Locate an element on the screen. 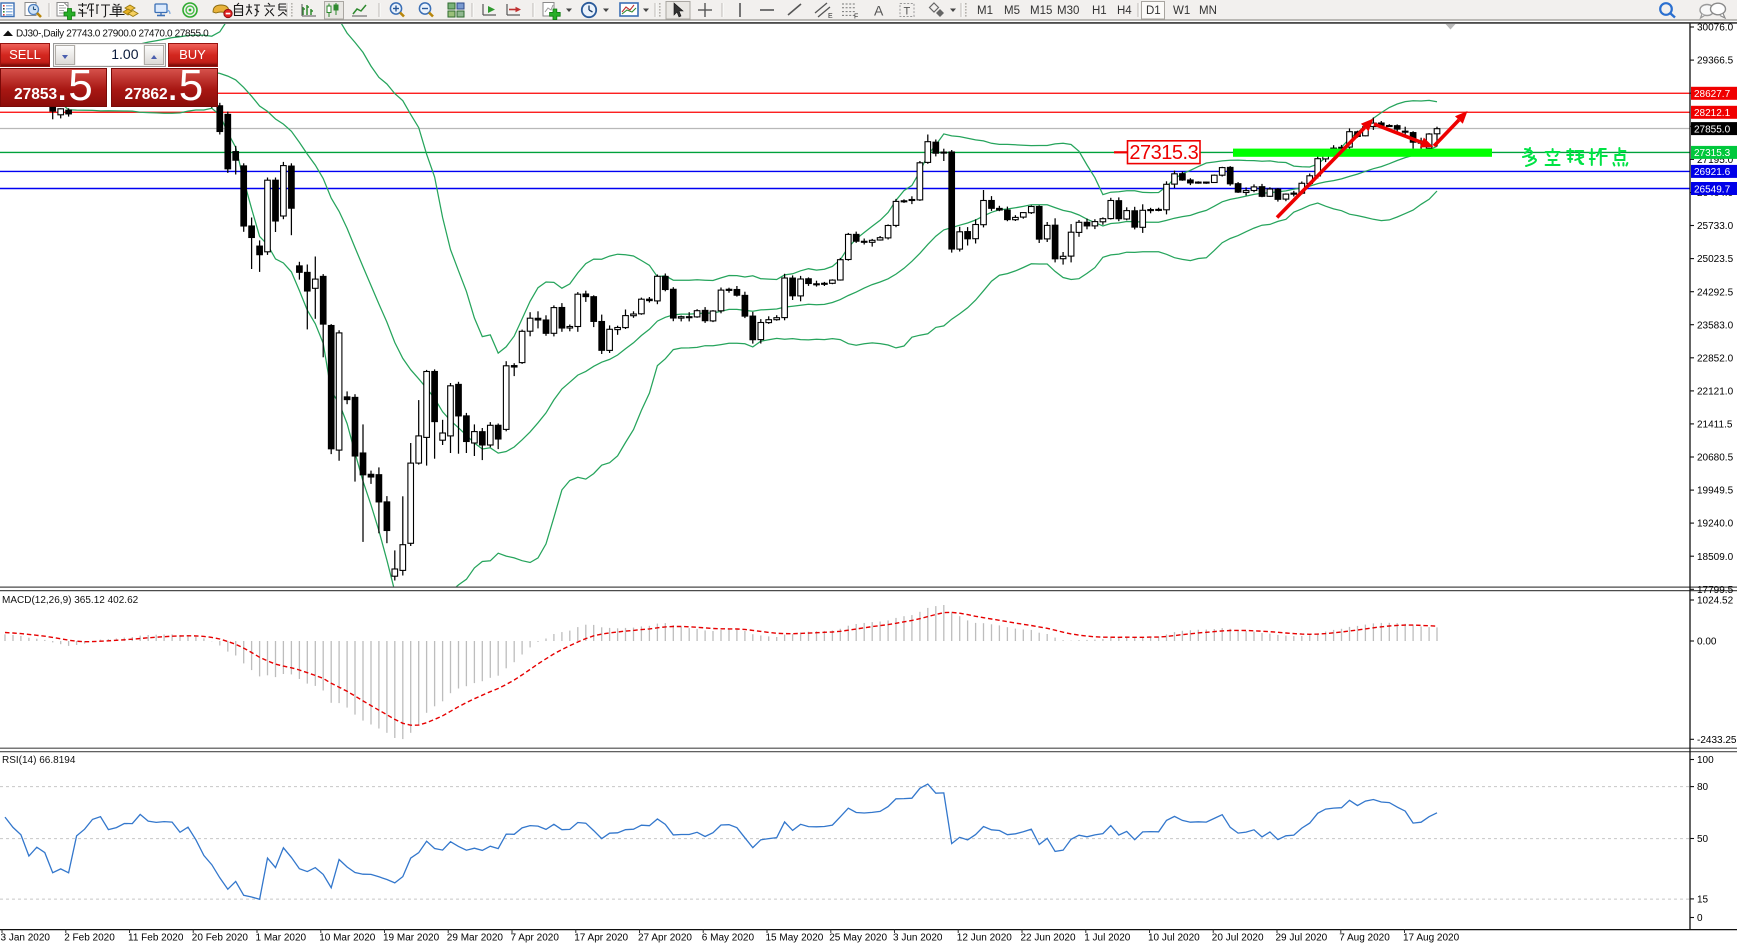  svg-text: 2 Feb 2020 is located at coordinates (89, 938).